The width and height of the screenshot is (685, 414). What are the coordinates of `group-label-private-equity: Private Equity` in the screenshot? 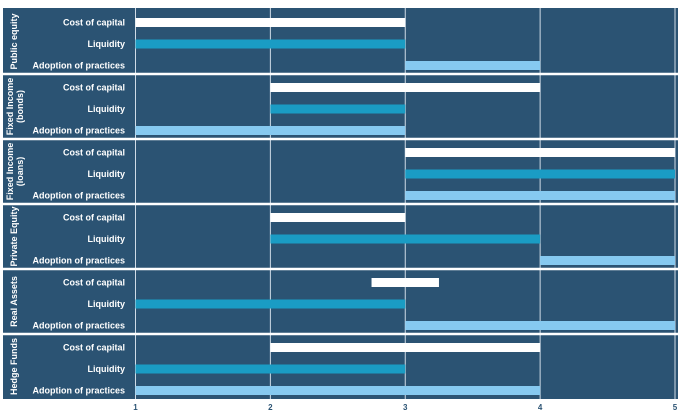 It's located at (14, 236).